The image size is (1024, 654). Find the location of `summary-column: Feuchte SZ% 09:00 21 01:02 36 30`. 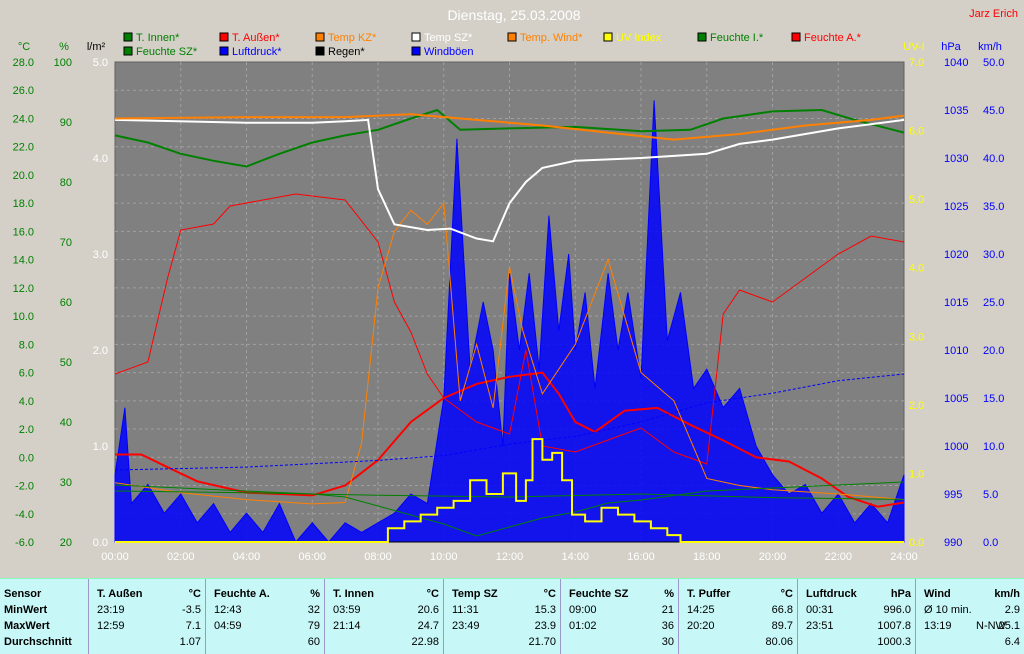

summary-column: Feuchte SZ% 09:00 21 01:02 36 30 is located at coordinates (619, 616).